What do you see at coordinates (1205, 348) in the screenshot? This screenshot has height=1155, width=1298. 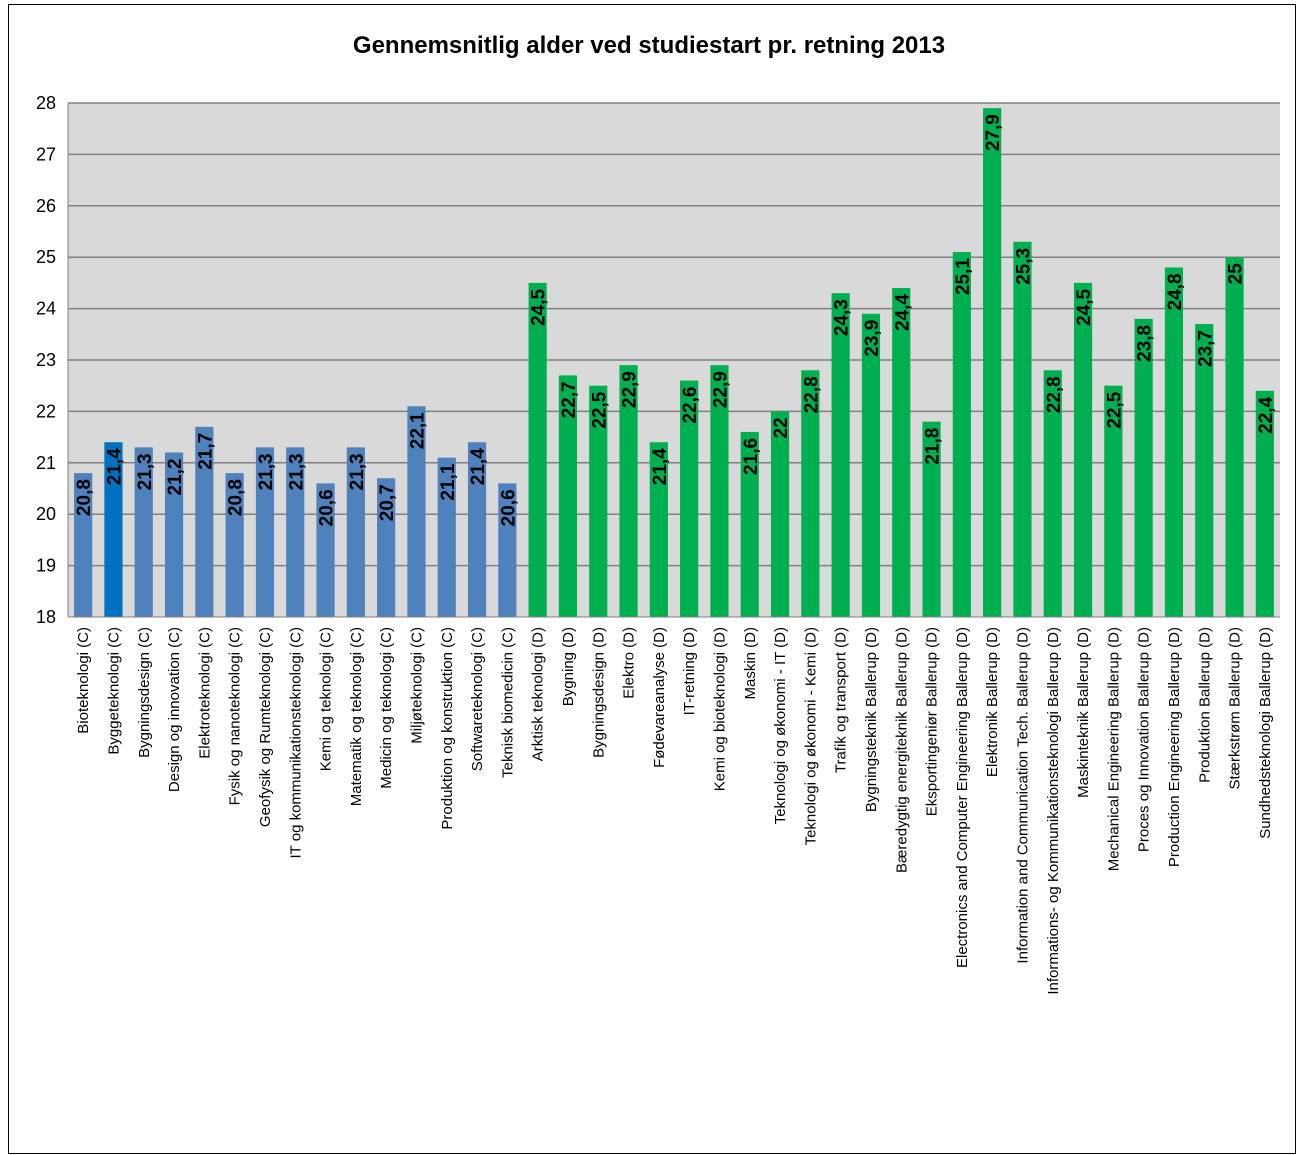 I see `data-label: 23,7` at bounding box center [1205, 348].